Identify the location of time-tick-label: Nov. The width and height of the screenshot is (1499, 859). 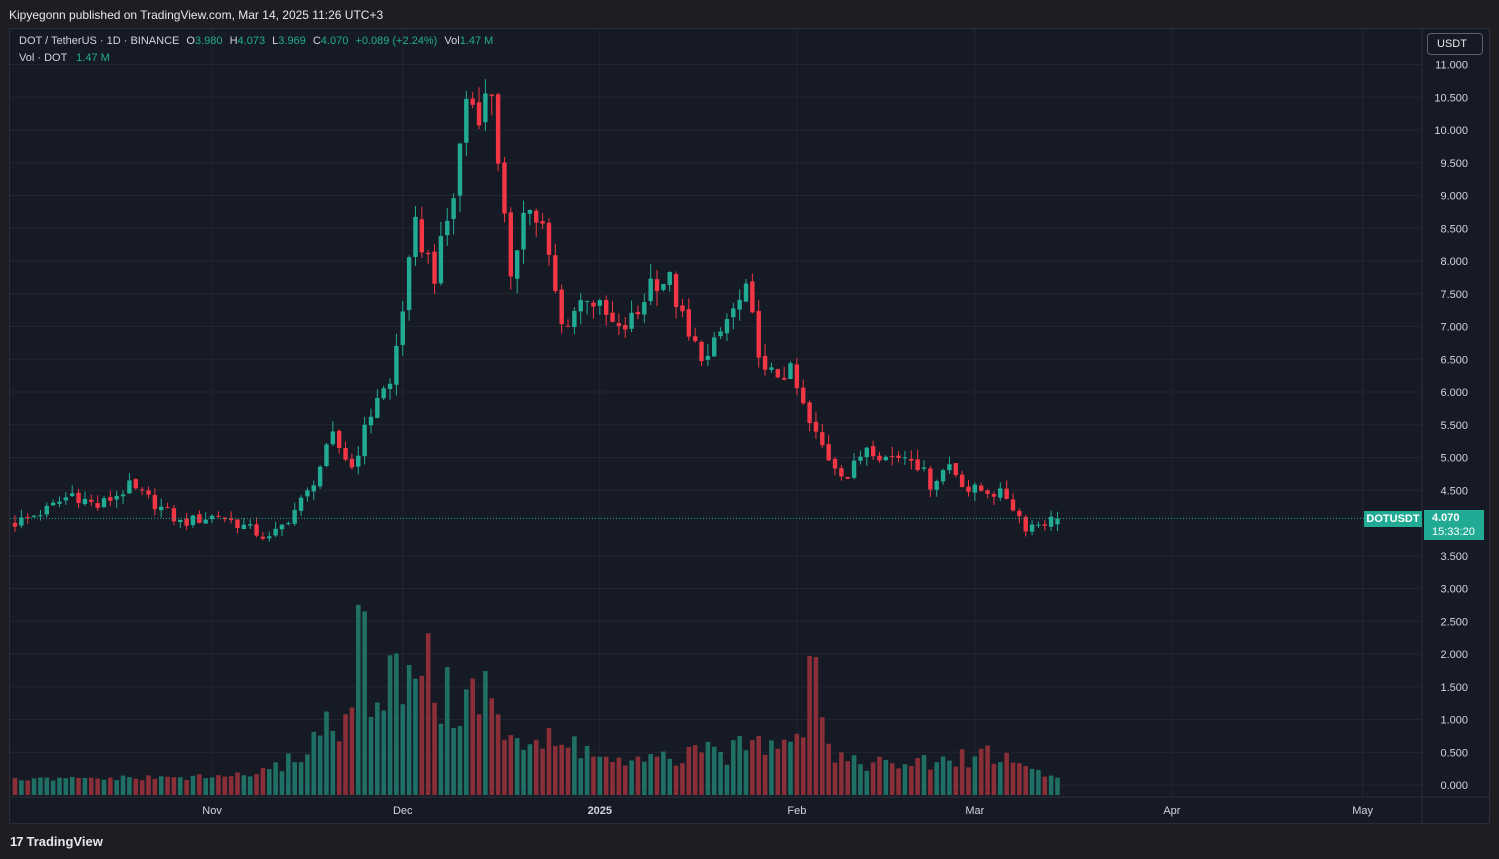
(212, 811).